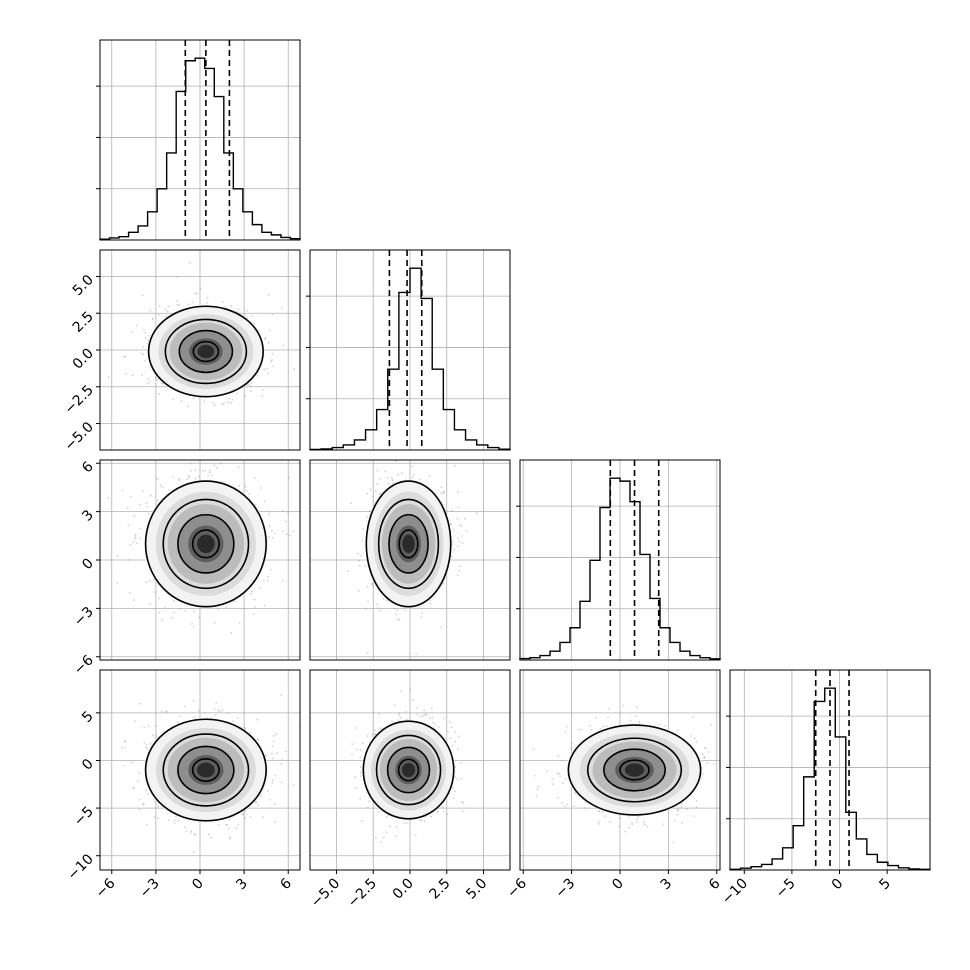  I want to click on y-tick-label: 0, so click(88, 565).